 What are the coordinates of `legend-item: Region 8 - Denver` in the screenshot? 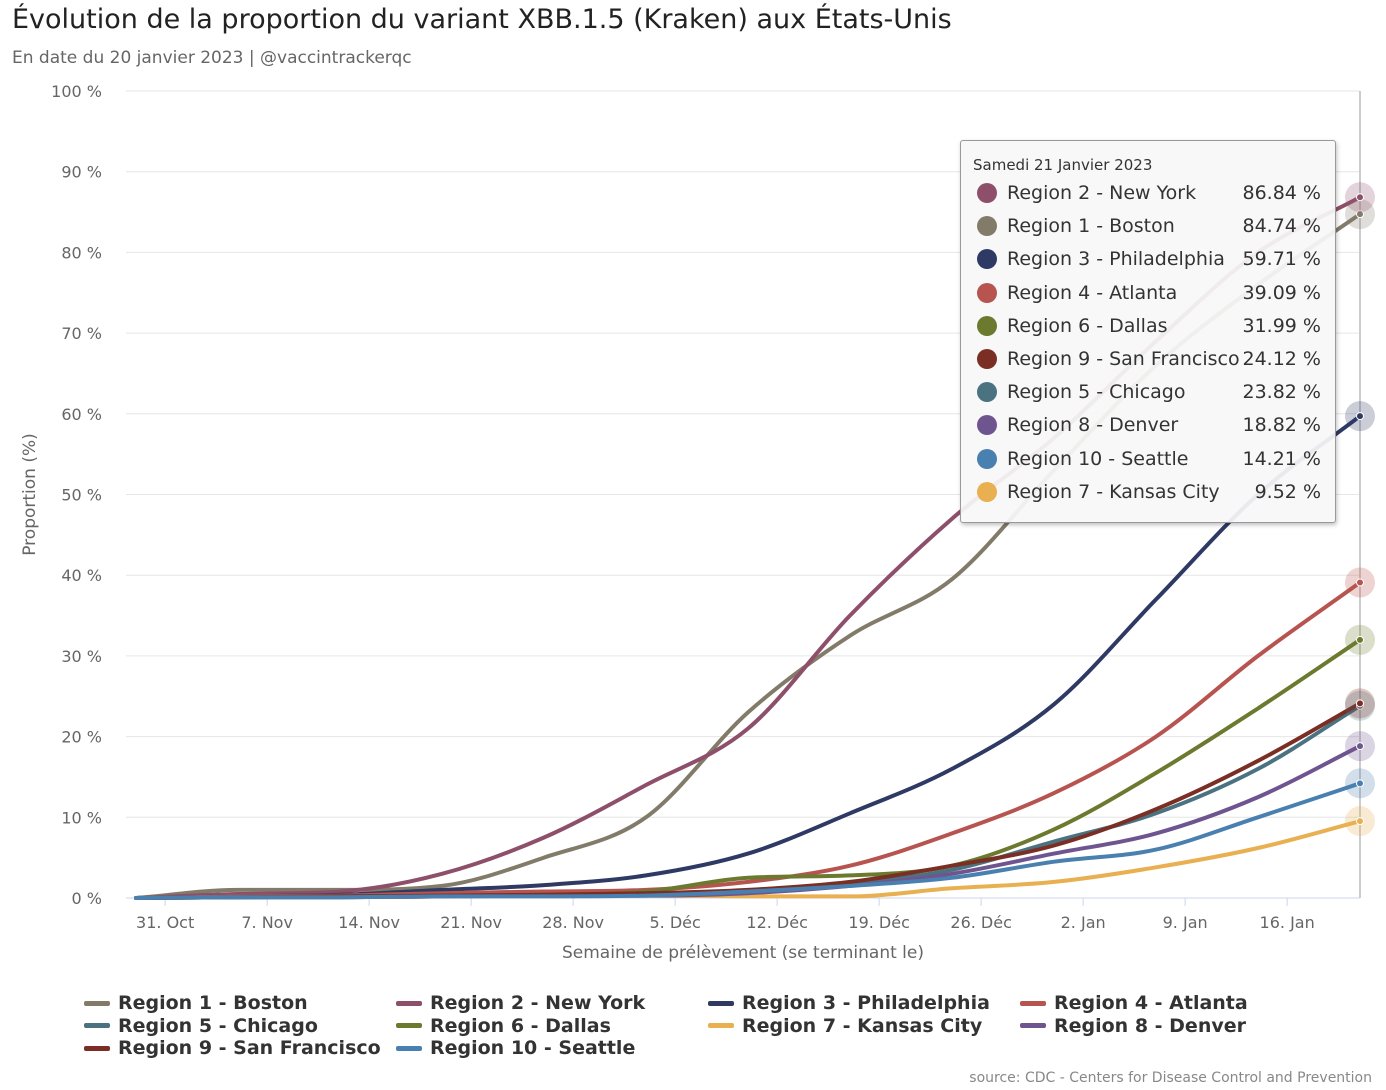 It's located at (1133, 1026).